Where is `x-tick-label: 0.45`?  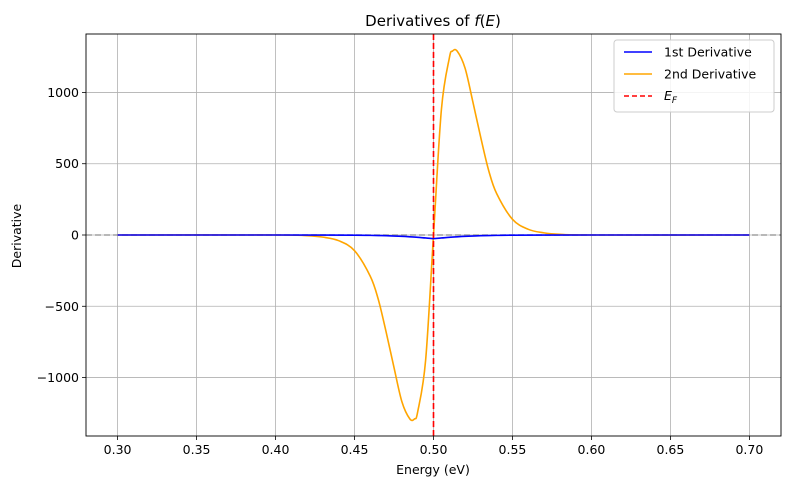 x-tick-label: 0.45 is located at coordinates (355, 449).